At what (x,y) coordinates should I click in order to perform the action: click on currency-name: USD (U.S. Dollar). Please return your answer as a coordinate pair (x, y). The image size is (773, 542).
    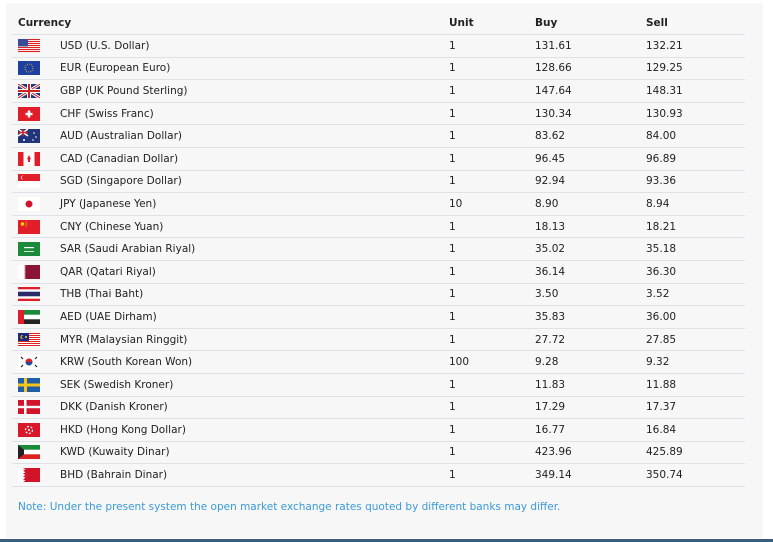
    Looking at the image, I should click on (254, 46).